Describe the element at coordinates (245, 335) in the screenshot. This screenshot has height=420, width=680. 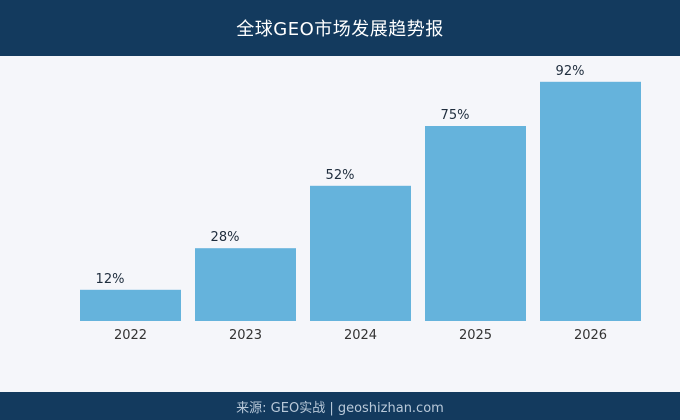
I see `x-tick-label-2023: 2023` at that location.